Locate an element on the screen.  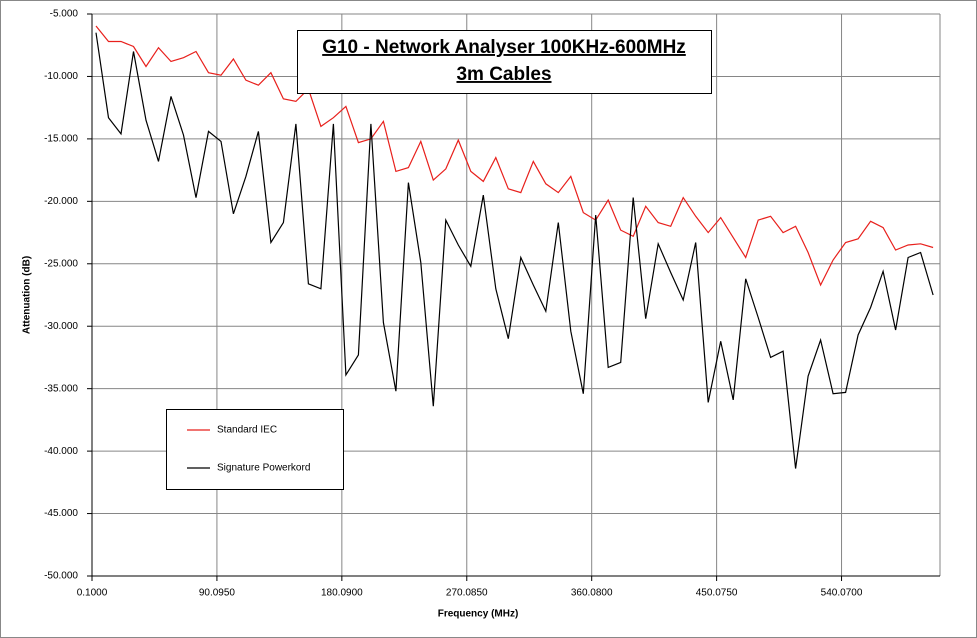
legend-label: Signature Powerkord is located at coordinates (263, 468).